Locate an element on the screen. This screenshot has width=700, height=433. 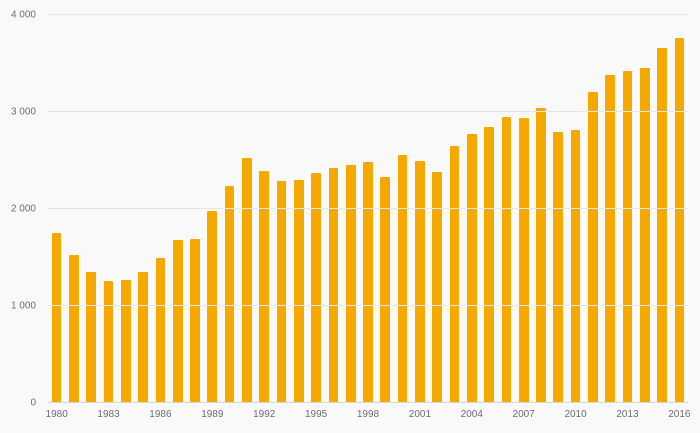
bar-1982 is located at coordinates (91, 337).